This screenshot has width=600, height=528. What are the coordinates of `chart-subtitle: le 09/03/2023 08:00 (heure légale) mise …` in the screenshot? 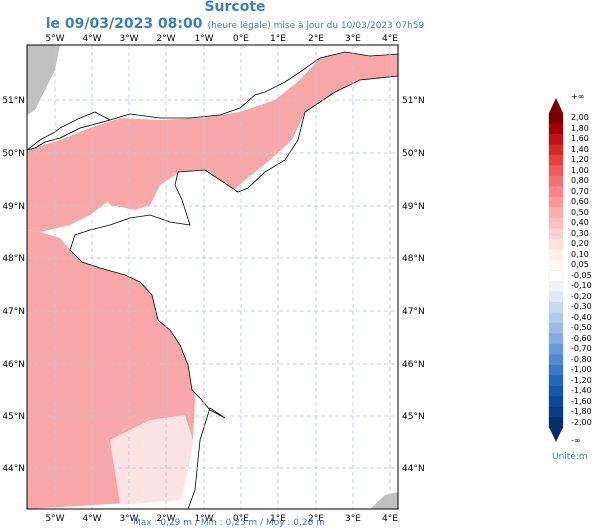 It's located at (235, 22).